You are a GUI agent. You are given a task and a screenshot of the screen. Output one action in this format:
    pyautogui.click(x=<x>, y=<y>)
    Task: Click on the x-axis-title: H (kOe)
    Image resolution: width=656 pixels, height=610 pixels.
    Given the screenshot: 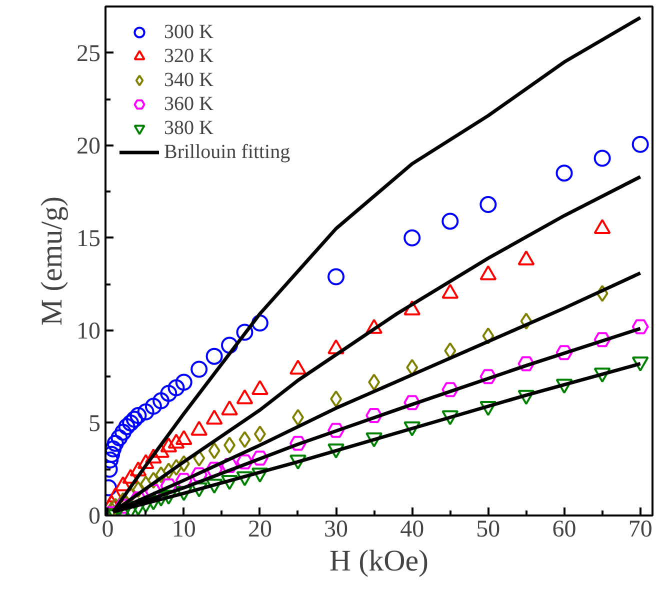 What is the action you would take?
    pyautogui.click(x=379, y=561)
    